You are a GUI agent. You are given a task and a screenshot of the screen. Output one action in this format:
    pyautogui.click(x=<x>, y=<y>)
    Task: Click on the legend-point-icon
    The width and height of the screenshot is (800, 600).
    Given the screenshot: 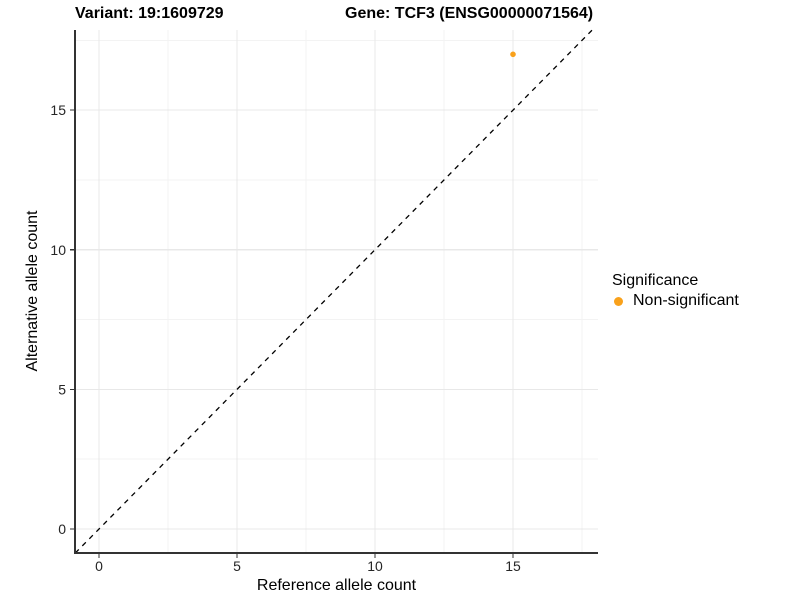 What is the action you would take?
    pyautogui.click(x=618, y=301)
    